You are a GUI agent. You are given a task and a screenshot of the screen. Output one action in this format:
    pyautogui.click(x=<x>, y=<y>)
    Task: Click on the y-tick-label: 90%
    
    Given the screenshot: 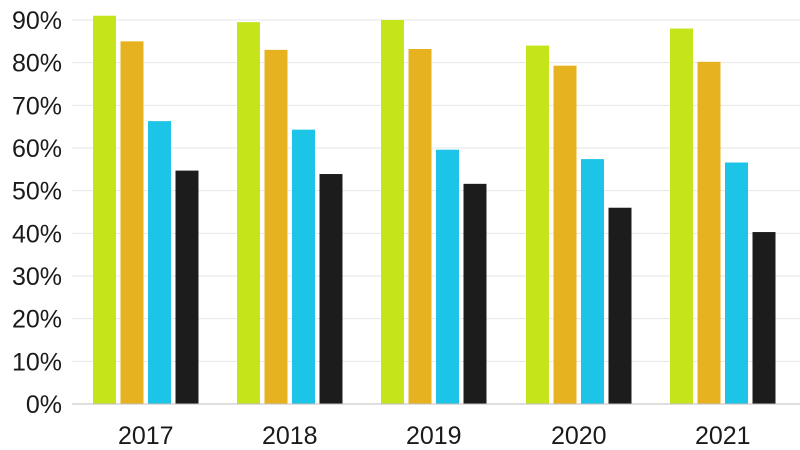 What is the action you would take?
    pyautogui.click(x=37, y=21)
    